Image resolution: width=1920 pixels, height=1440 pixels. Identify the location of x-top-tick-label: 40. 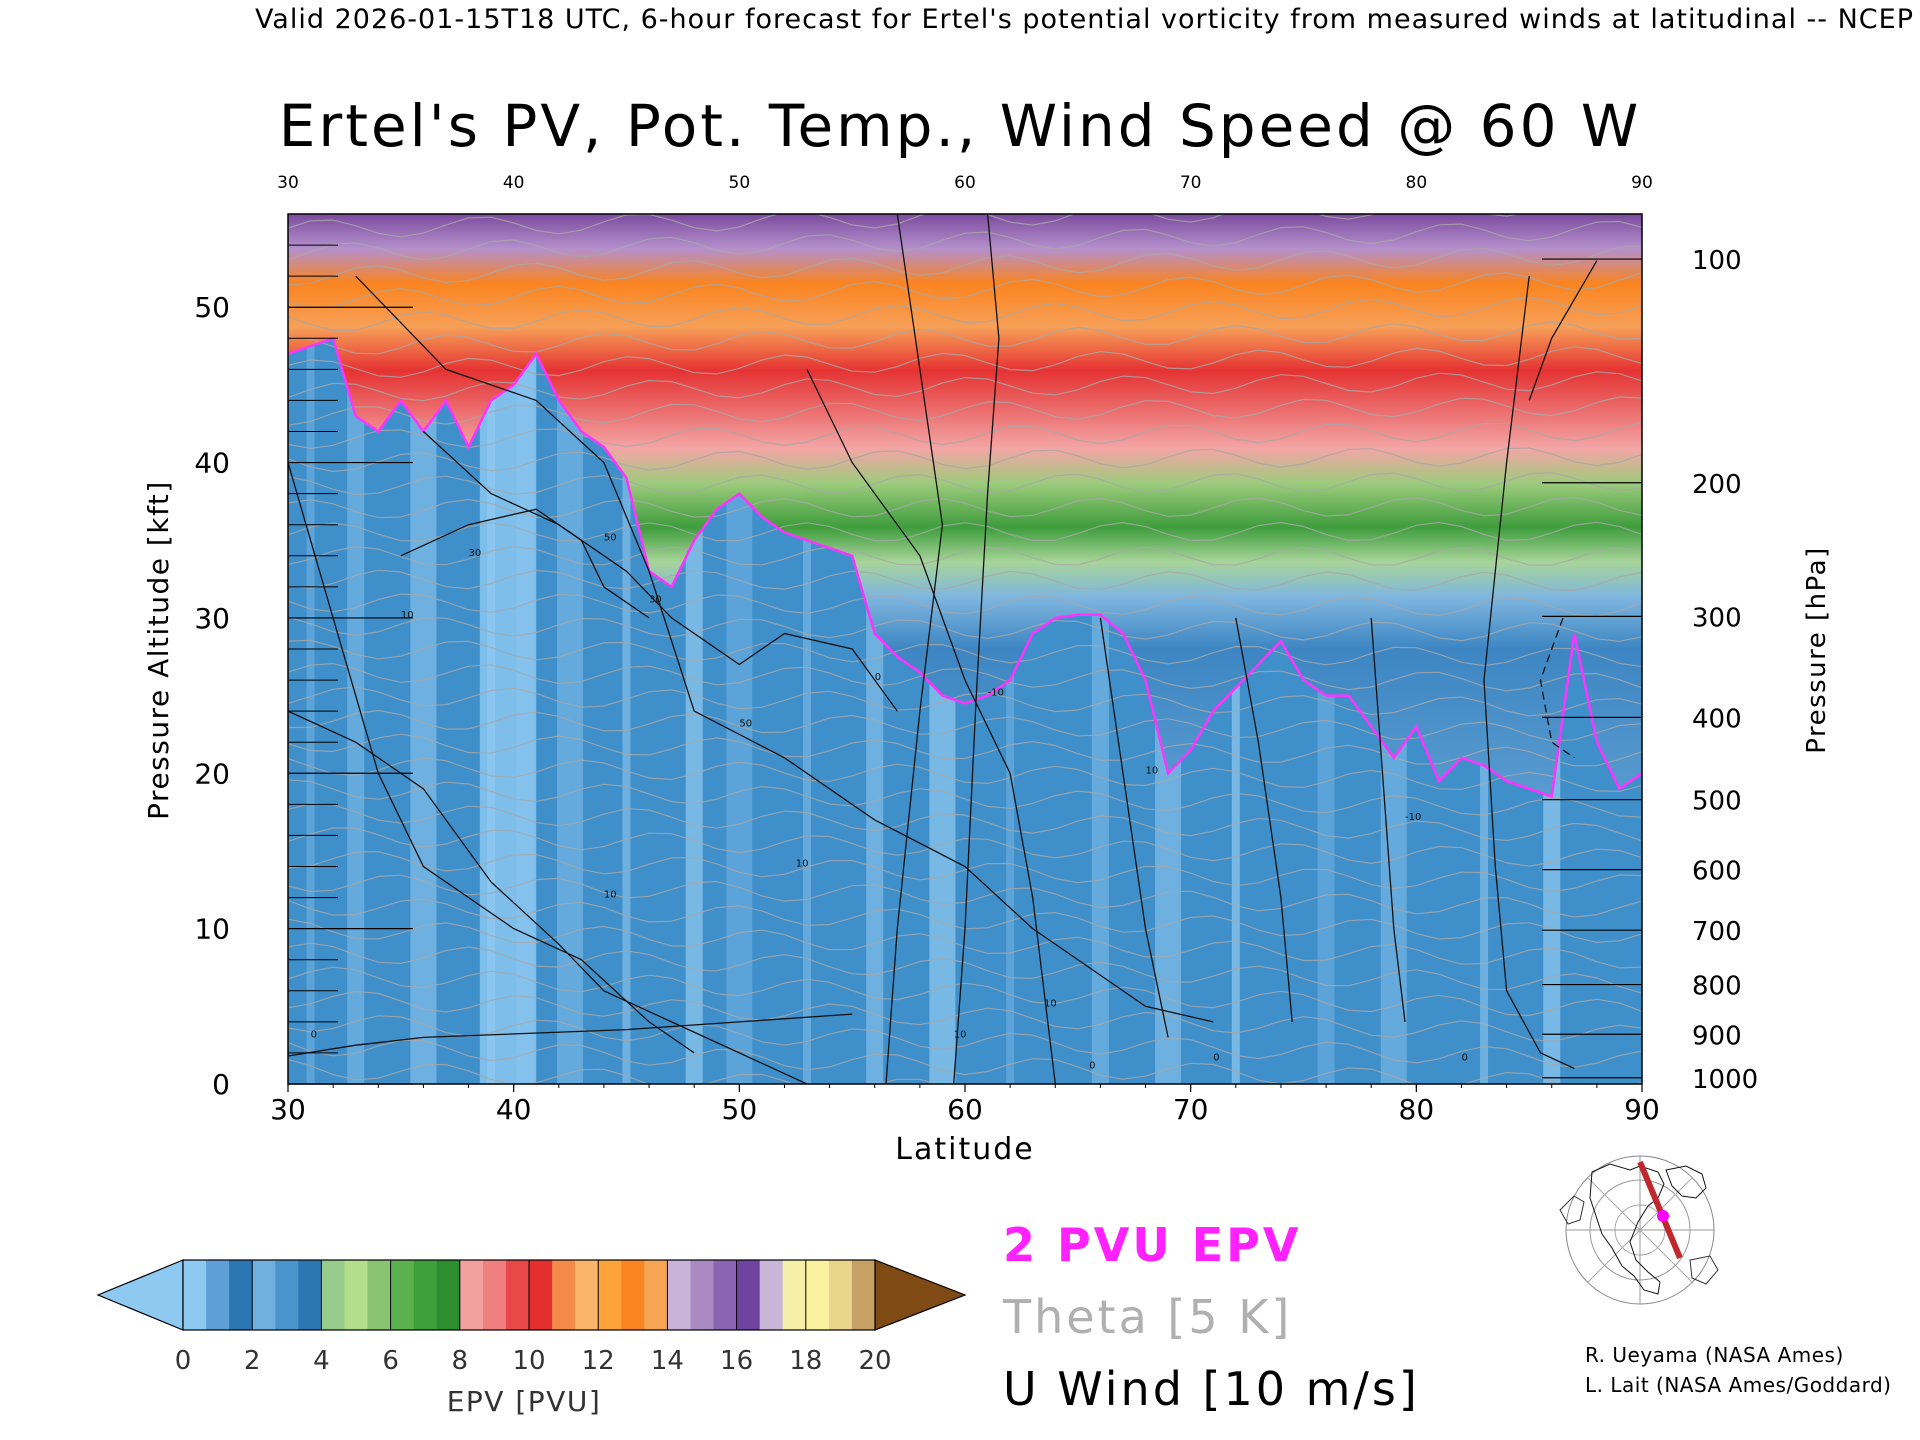
(514, 183).